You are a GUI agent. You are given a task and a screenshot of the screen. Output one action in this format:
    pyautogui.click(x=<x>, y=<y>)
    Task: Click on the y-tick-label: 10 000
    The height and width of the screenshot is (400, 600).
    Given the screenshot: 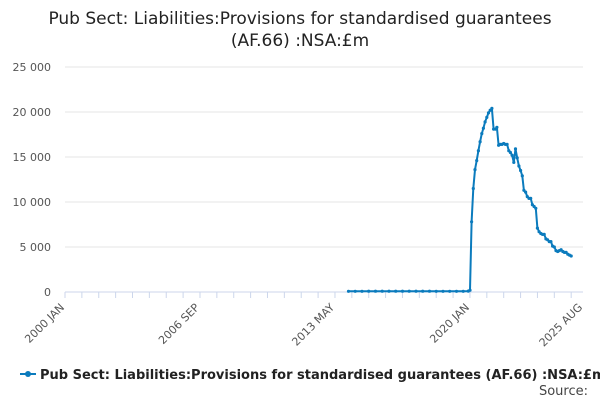 What is the action you would take?
    pyautogui.click(x=32, y=202)
    